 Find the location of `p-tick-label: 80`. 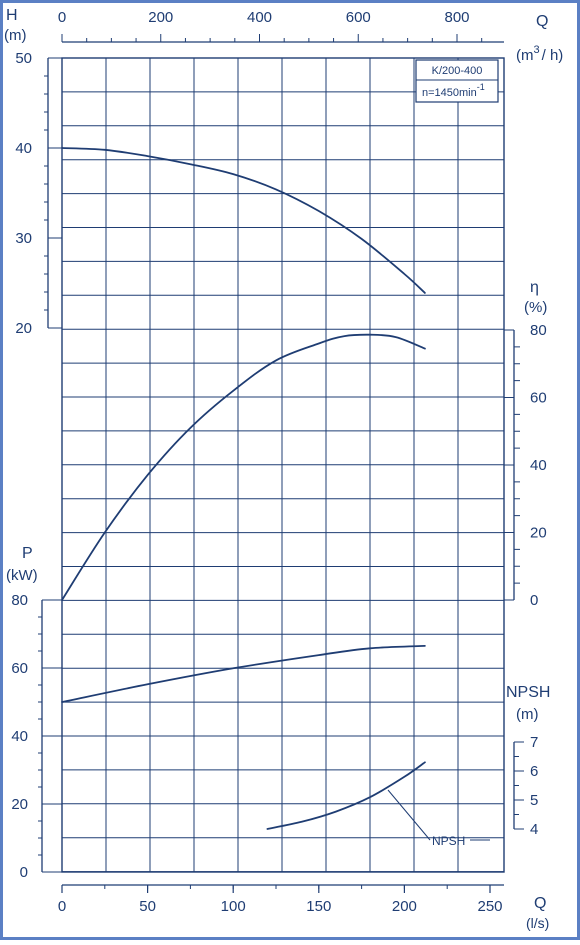

p-tick-label: 80 is located at coordinates (19, 600).